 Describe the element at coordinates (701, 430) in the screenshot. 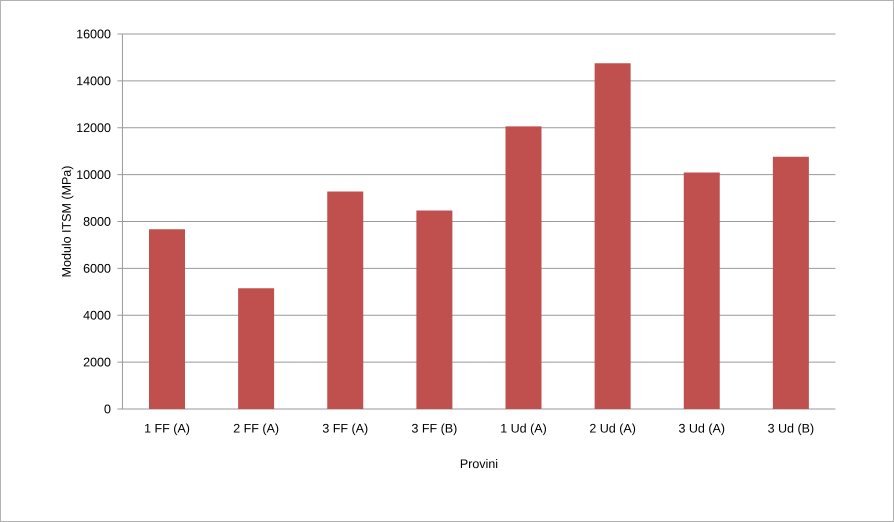

I see `x-tick-label: 3 Ud (A)` at that location.